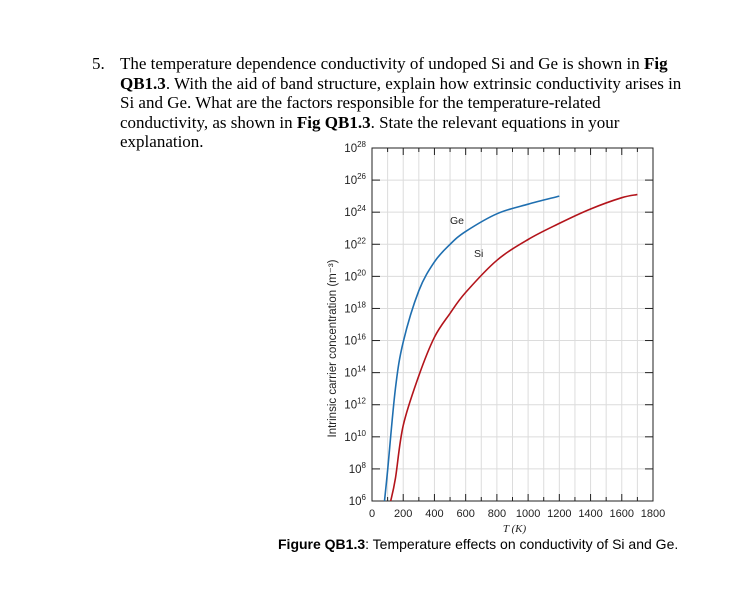  What do you see at coordinates (559, 514) in the screenshot?
I see `x-tick-label: 1200` at bounding box center [559, 514].